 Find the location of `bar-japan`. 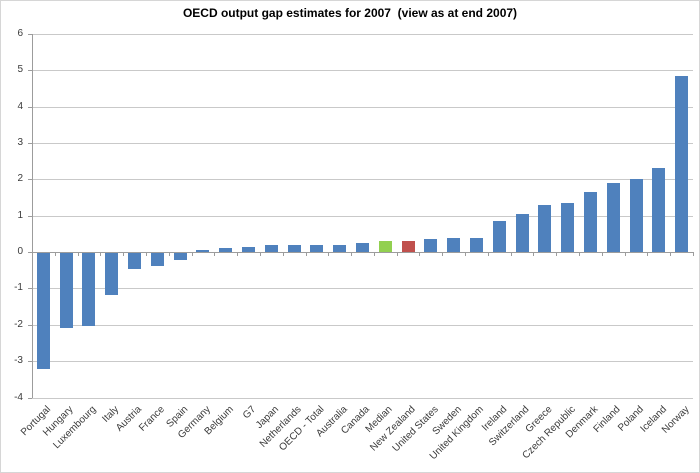

bar-japan is located at coordinates (271, 248).